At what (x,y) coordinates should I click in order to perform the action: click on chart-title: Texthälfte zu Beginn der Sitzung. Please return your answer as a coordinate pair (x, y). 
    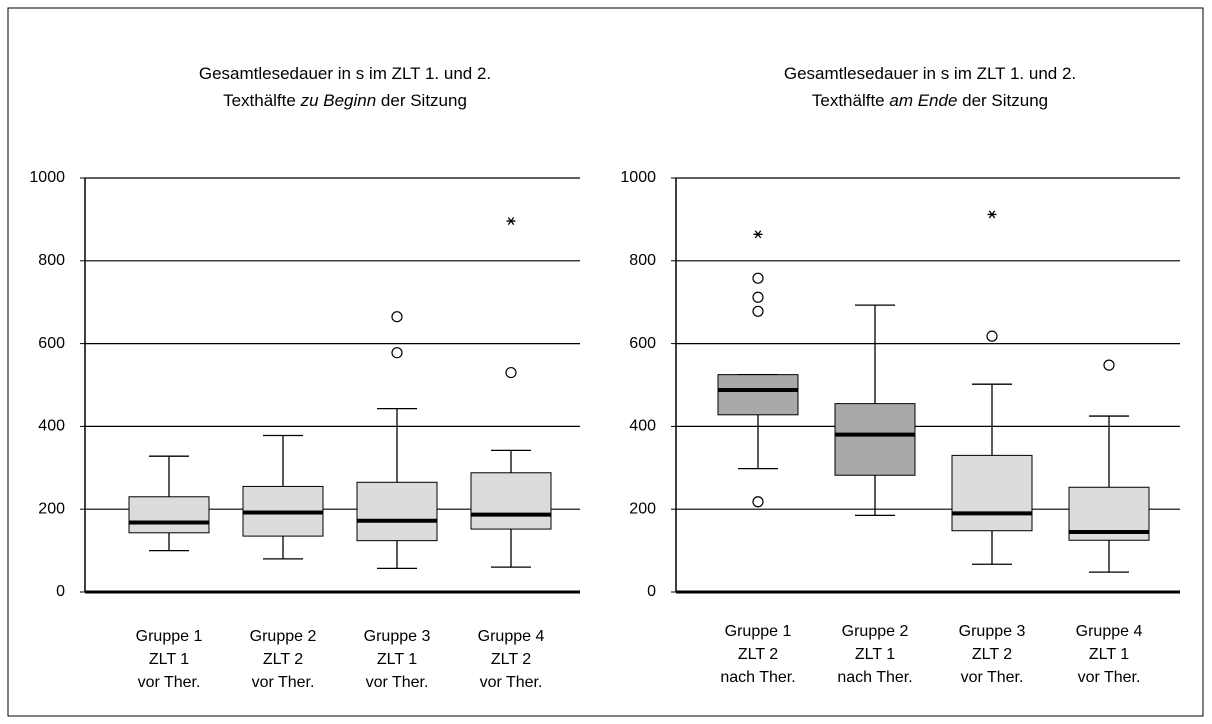
    Looking at the image, I should click on (345, 100).